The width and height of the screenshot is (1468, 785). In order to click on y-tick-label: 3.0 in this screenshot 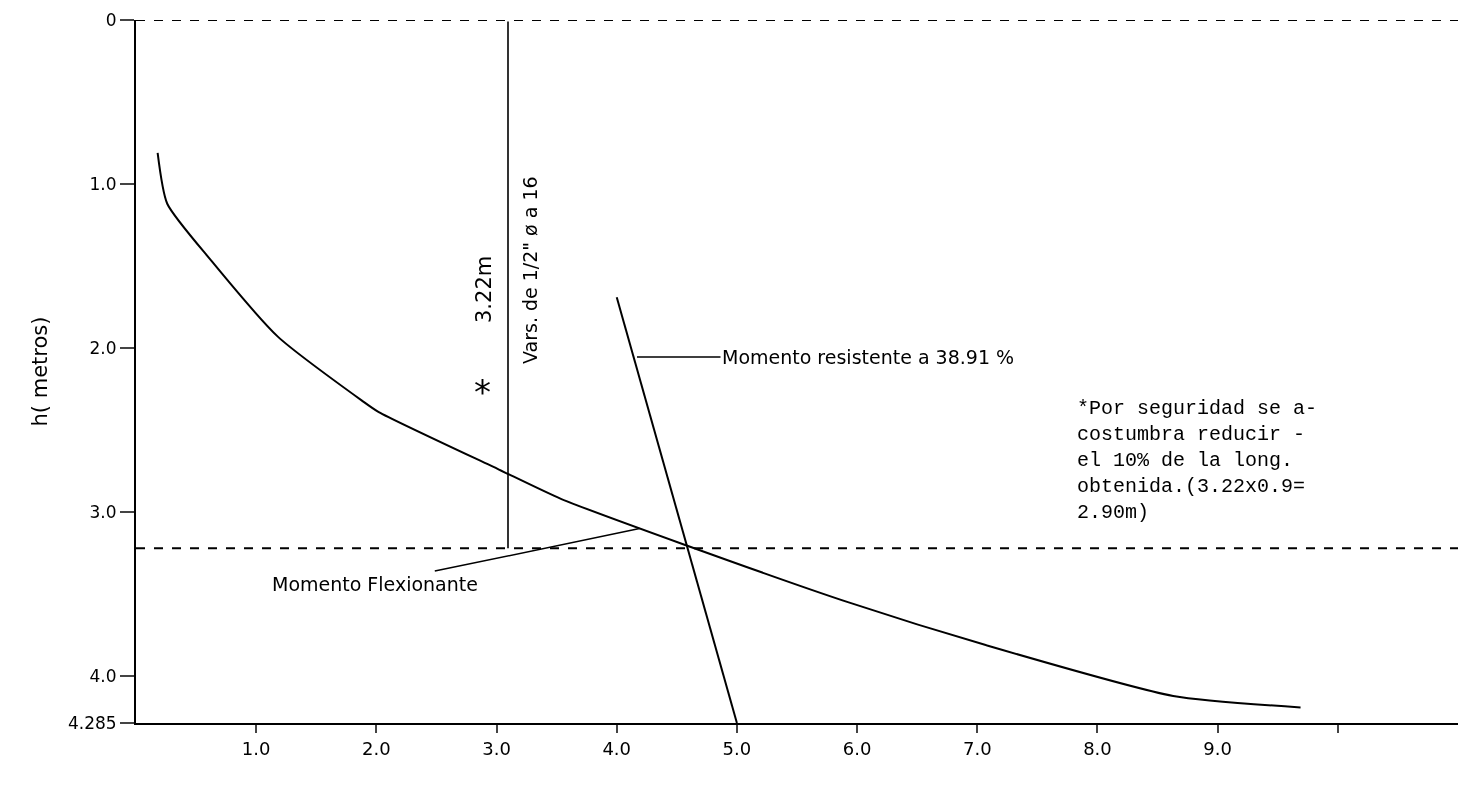, I will do `click(103, 512)`.